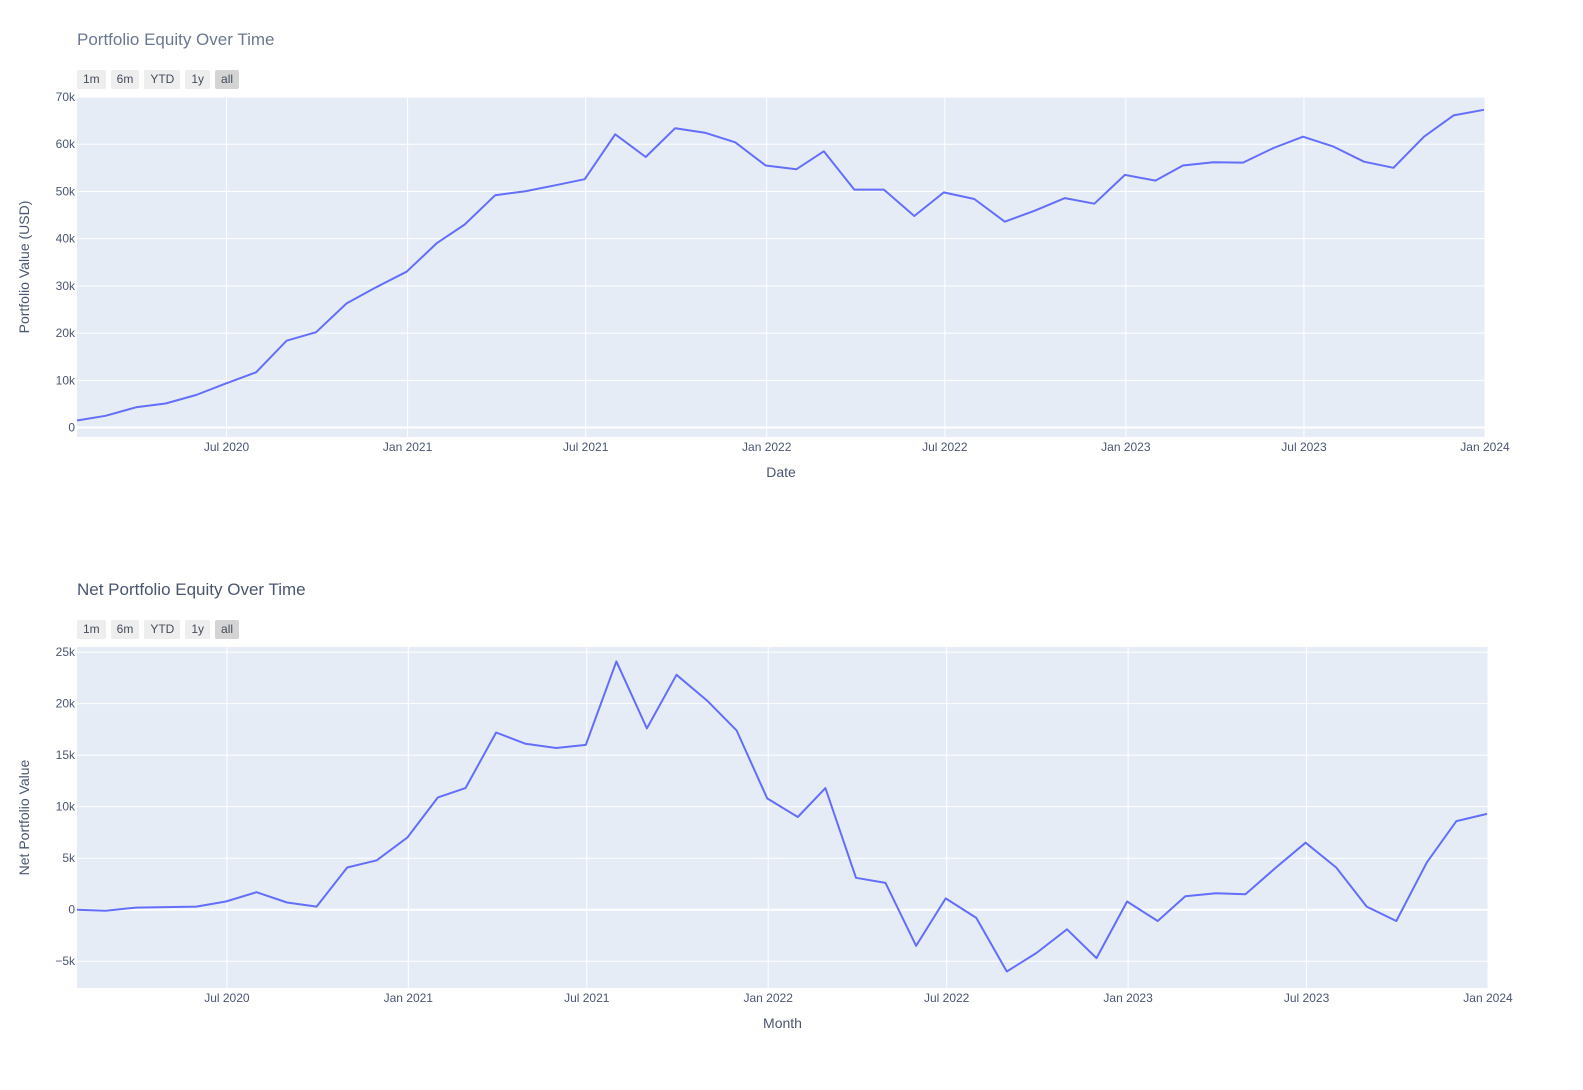 The height and width of the screenshot is (1090, 1583). What do you see at coordinates (191, 589) in the screenshot?
I see `chart-title: Net Portfolio Equity Over Time` at bounding box center [191, 589].